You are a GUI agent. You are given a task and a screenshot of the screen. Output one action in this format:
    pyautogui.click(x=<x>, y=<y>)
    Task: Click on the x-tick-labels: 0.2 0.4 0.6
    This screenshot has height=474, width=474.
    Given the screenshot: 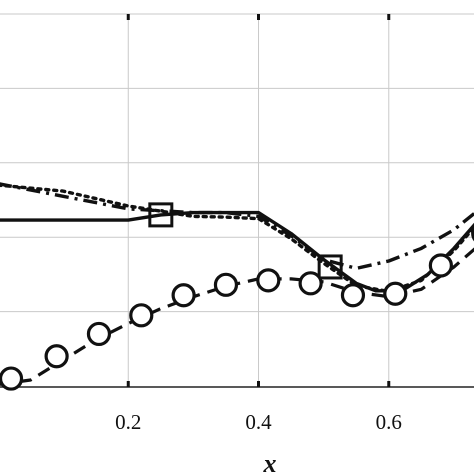 What is the action you would take?
    pyautogui.click(x=258, y=422)
    